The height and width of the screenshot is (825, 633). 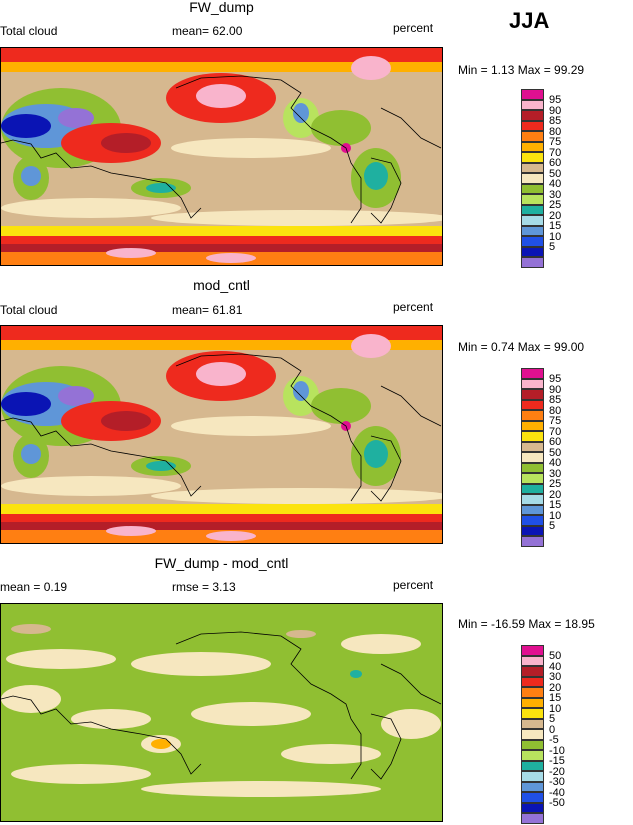 What do you see at coordinates (526, 624) in the screenshot?
I see `panel-3-minmax: Min = -16.59 Max = 18.95` at bounding box center [526, 624].